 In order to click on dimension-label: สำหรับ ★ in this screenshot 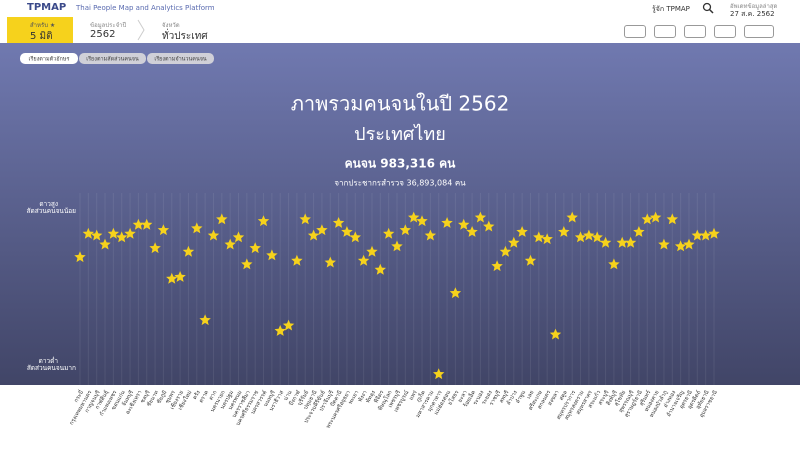, I will do `click(43, 25)`.